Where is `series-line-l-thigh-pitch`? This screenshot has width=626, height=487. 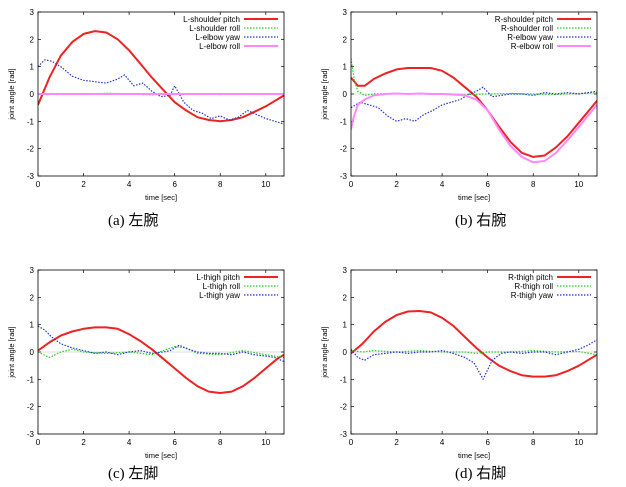 series-line-l-thigh-pitch is located at coordinates (161, 360).